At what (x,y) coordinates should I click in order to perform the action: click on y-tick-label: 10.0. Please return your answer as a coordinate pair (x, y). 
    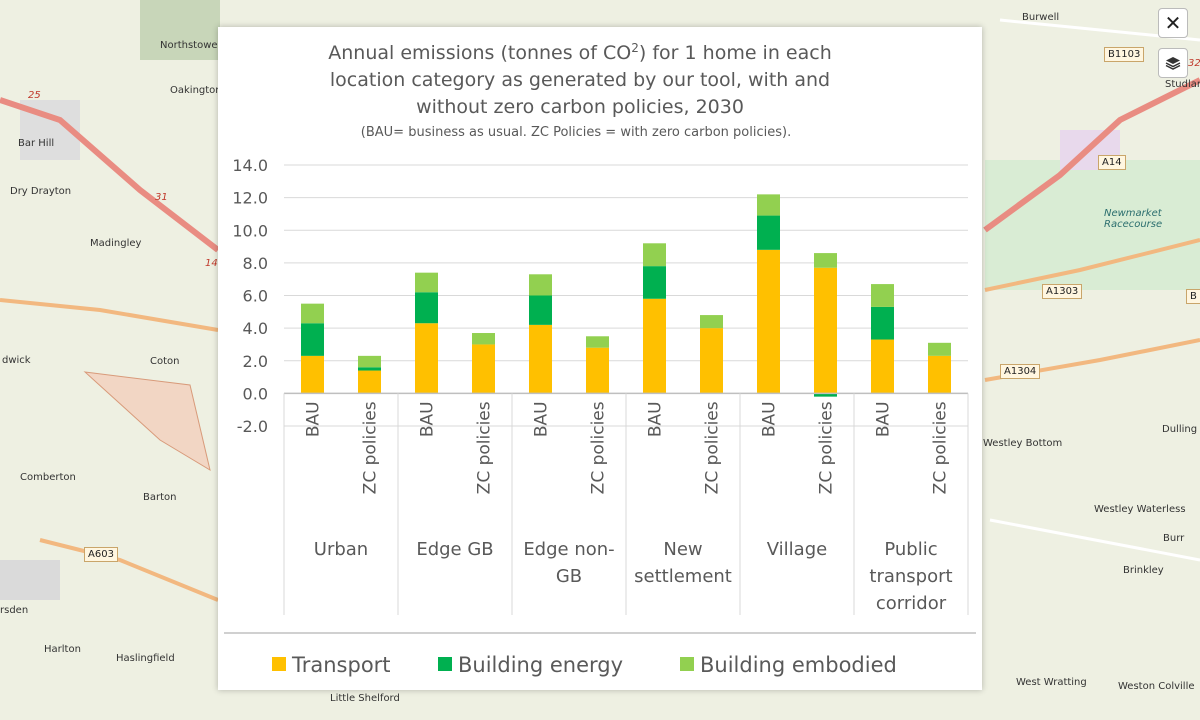
    Looking at the image, I should click on (250, 230).